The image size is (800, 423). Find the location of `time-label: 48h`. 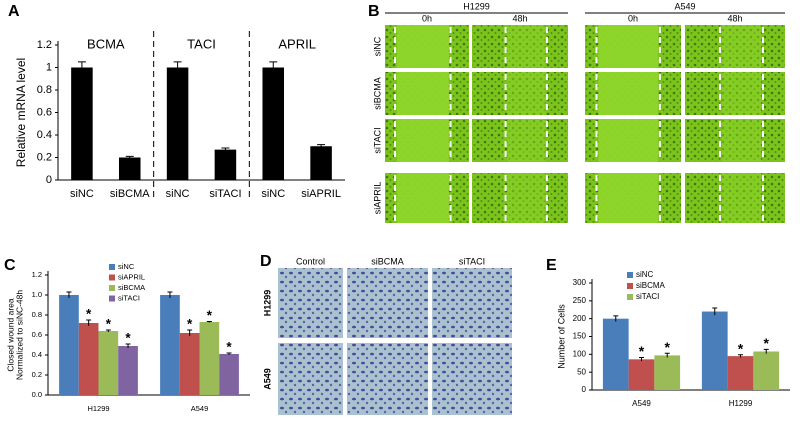

time-label: 48h is located at coordinates (734, 18).